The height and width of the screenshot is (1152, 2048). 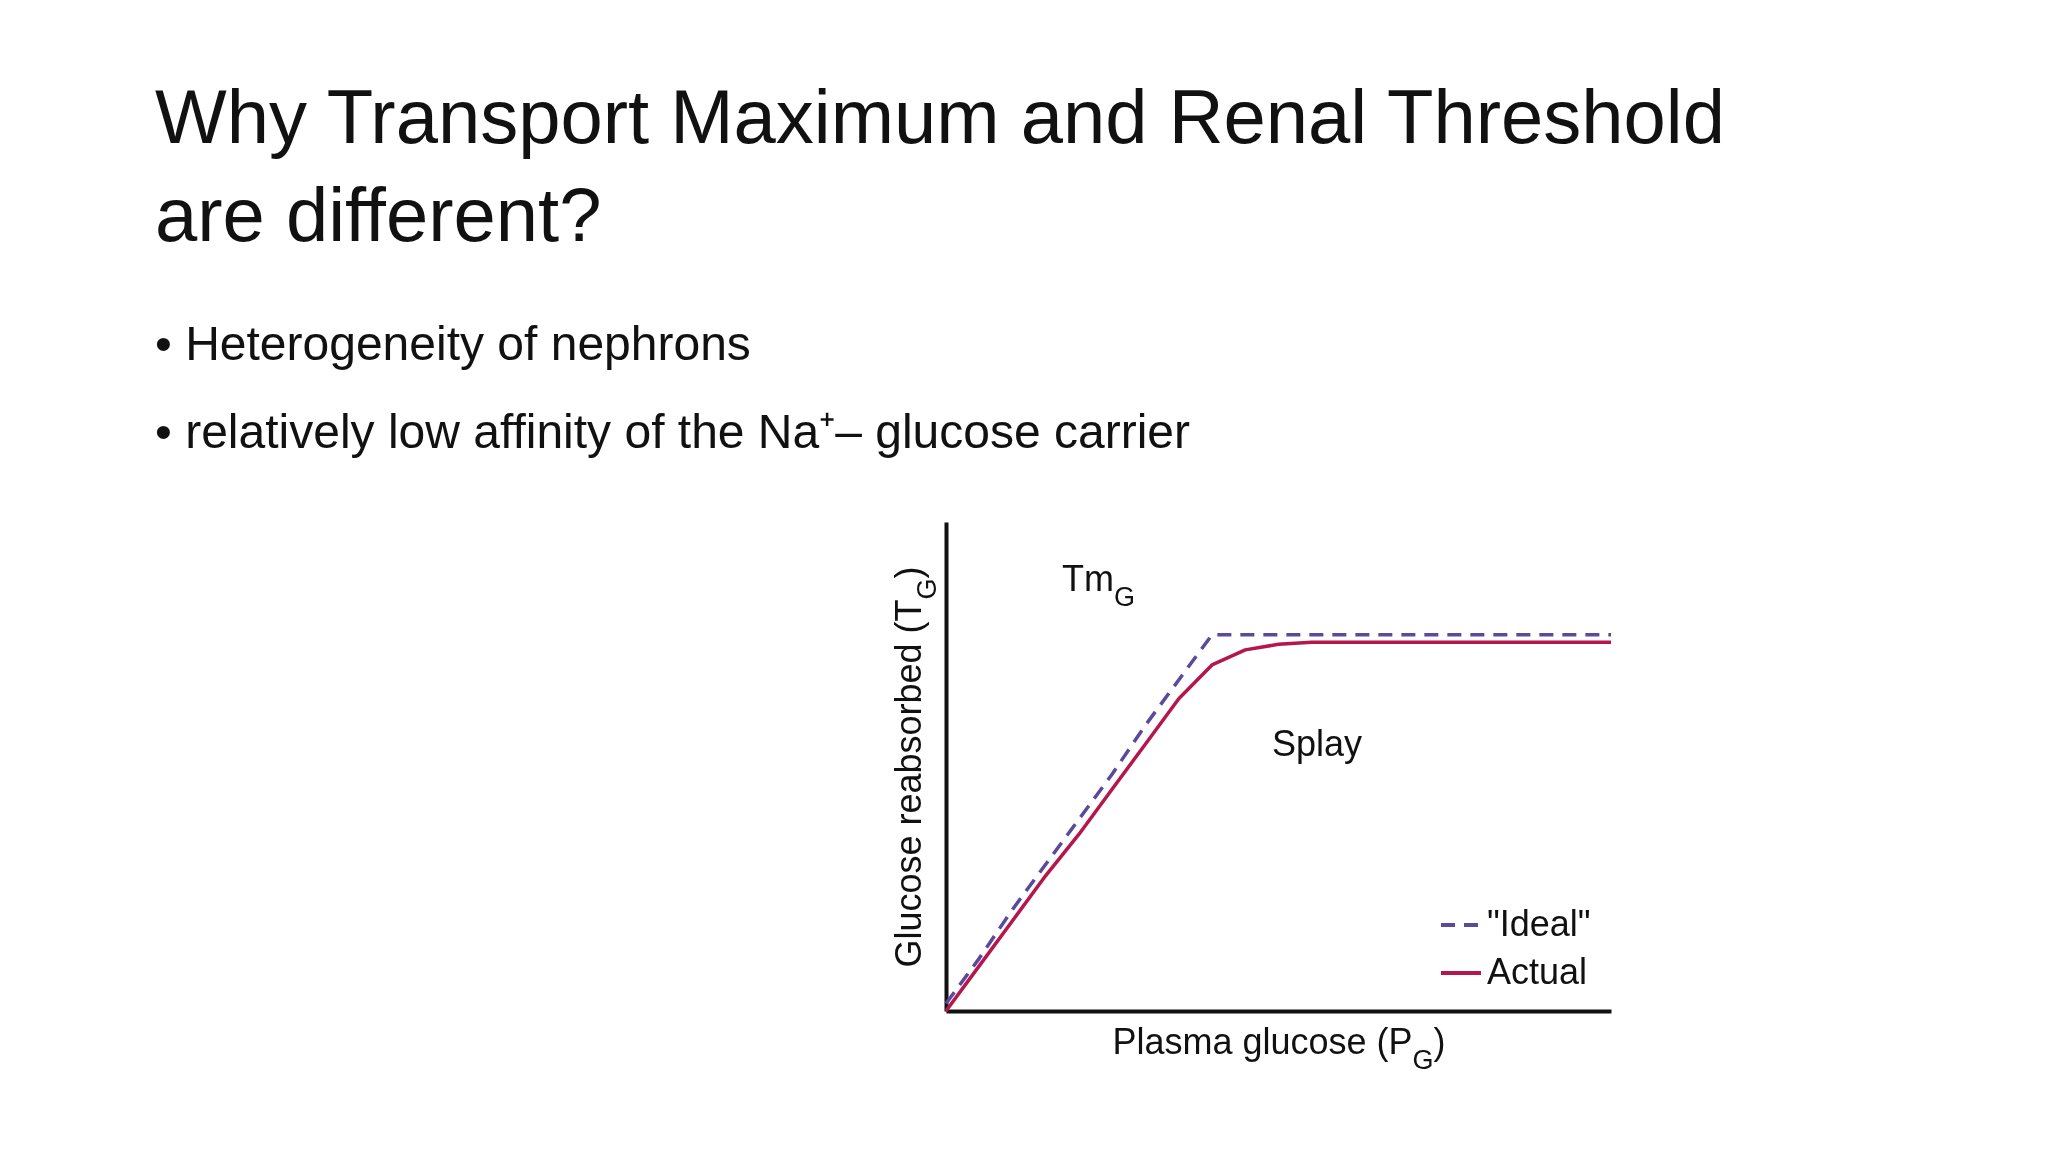 I want to click on legend-label: "Ideal", so click(x=1539, y=923).